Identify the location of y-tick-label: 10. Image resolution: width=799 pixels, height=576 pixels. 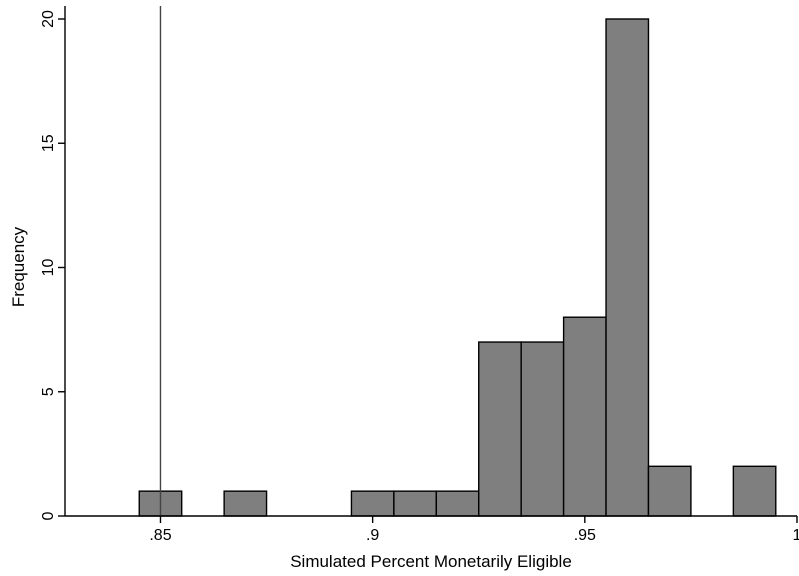
(48, 268).